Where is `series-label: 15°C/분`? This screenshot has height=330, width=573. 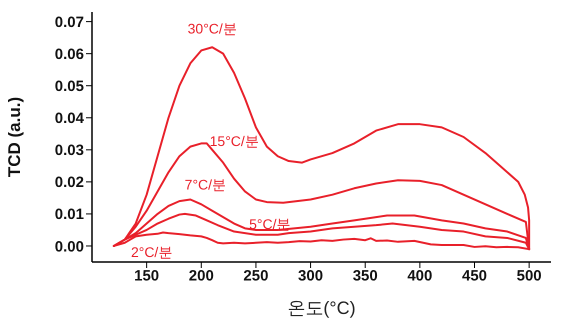 series-label: 15°C/분 is located at coordinates (234, 140).